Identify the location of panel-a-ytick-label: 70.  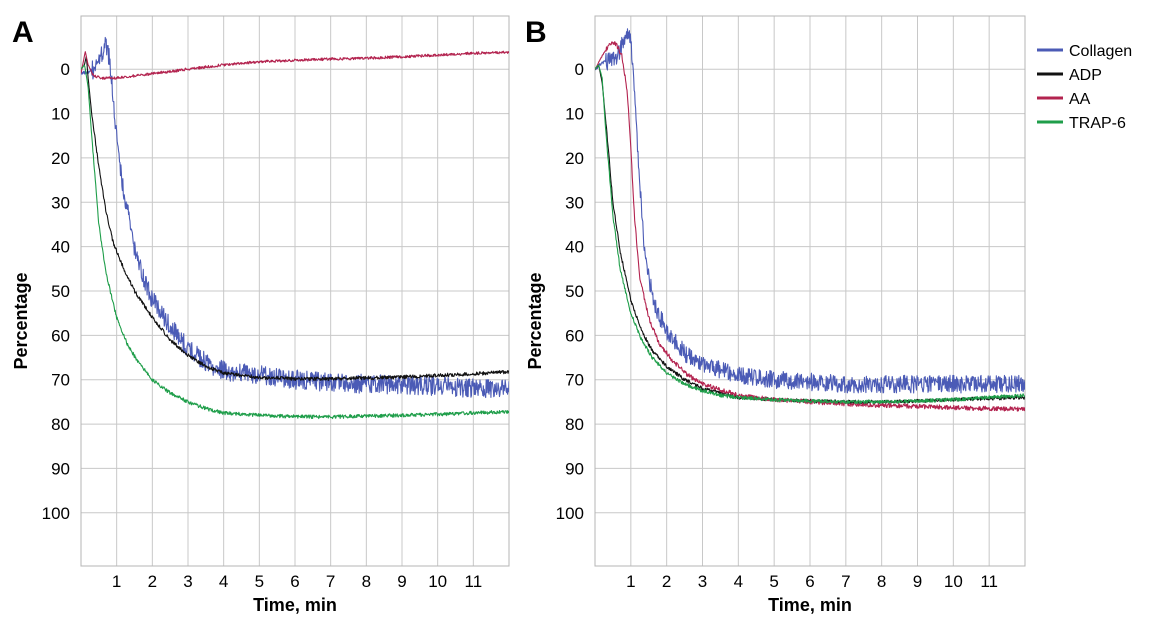
(60, 380).